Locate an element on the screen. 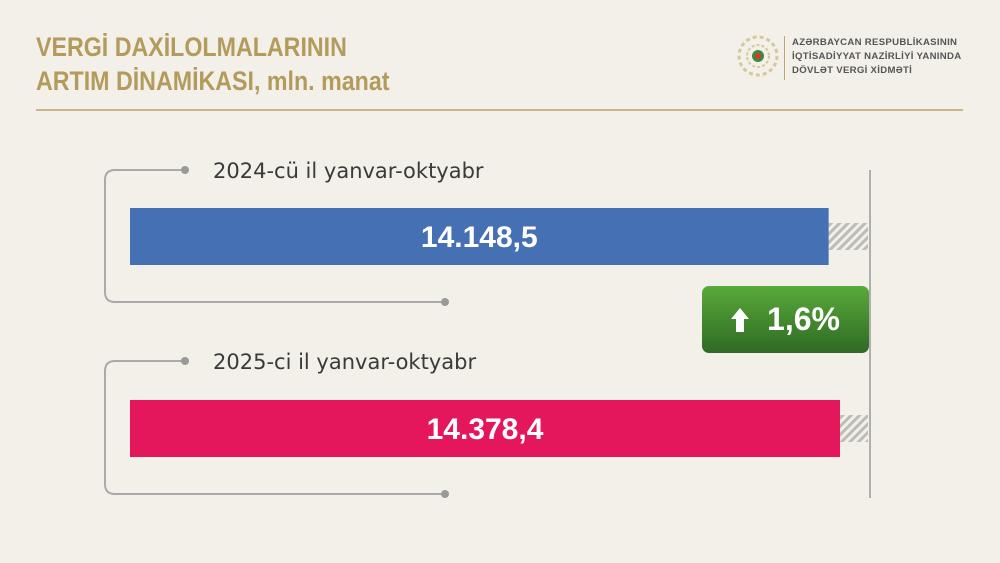 The width and height of the screenshot is (1000, 563). bar-2025 is located at coordinates (485, 428).